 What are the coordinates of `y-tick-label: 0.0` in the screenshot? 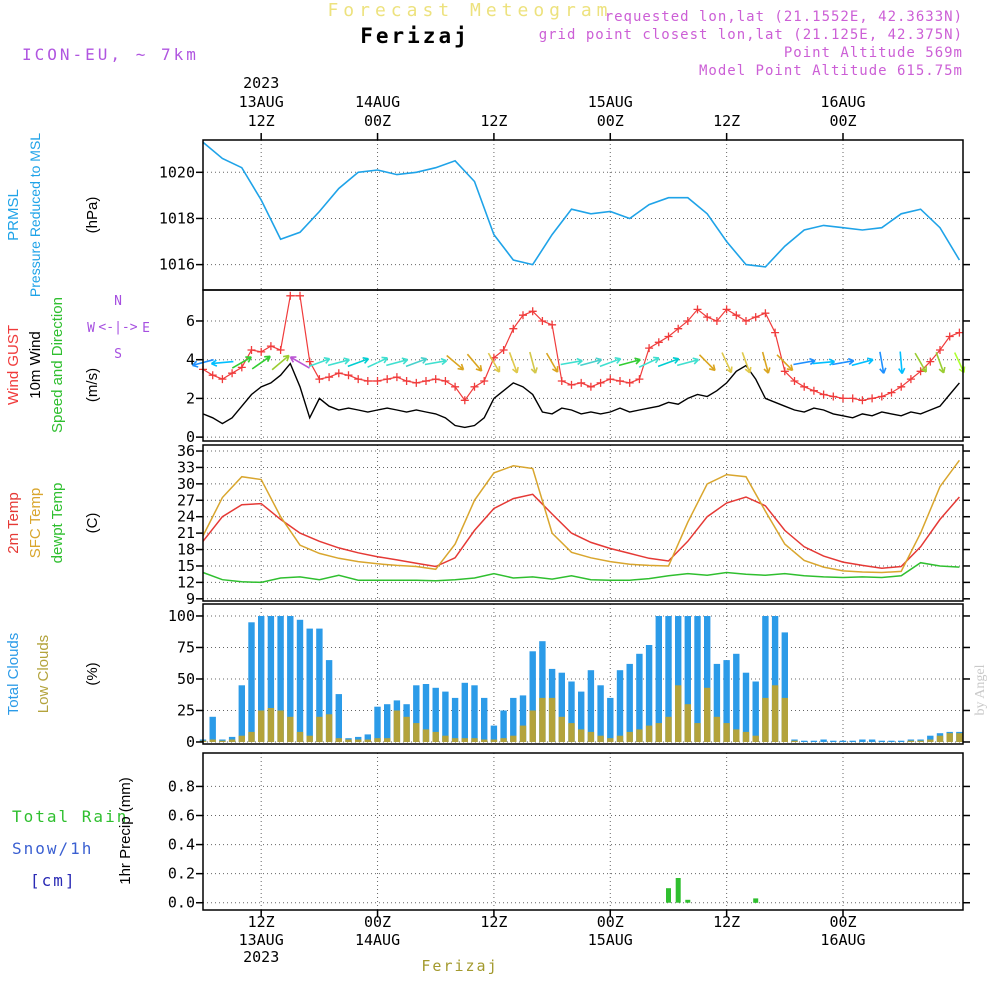 It's located at (181, 903).